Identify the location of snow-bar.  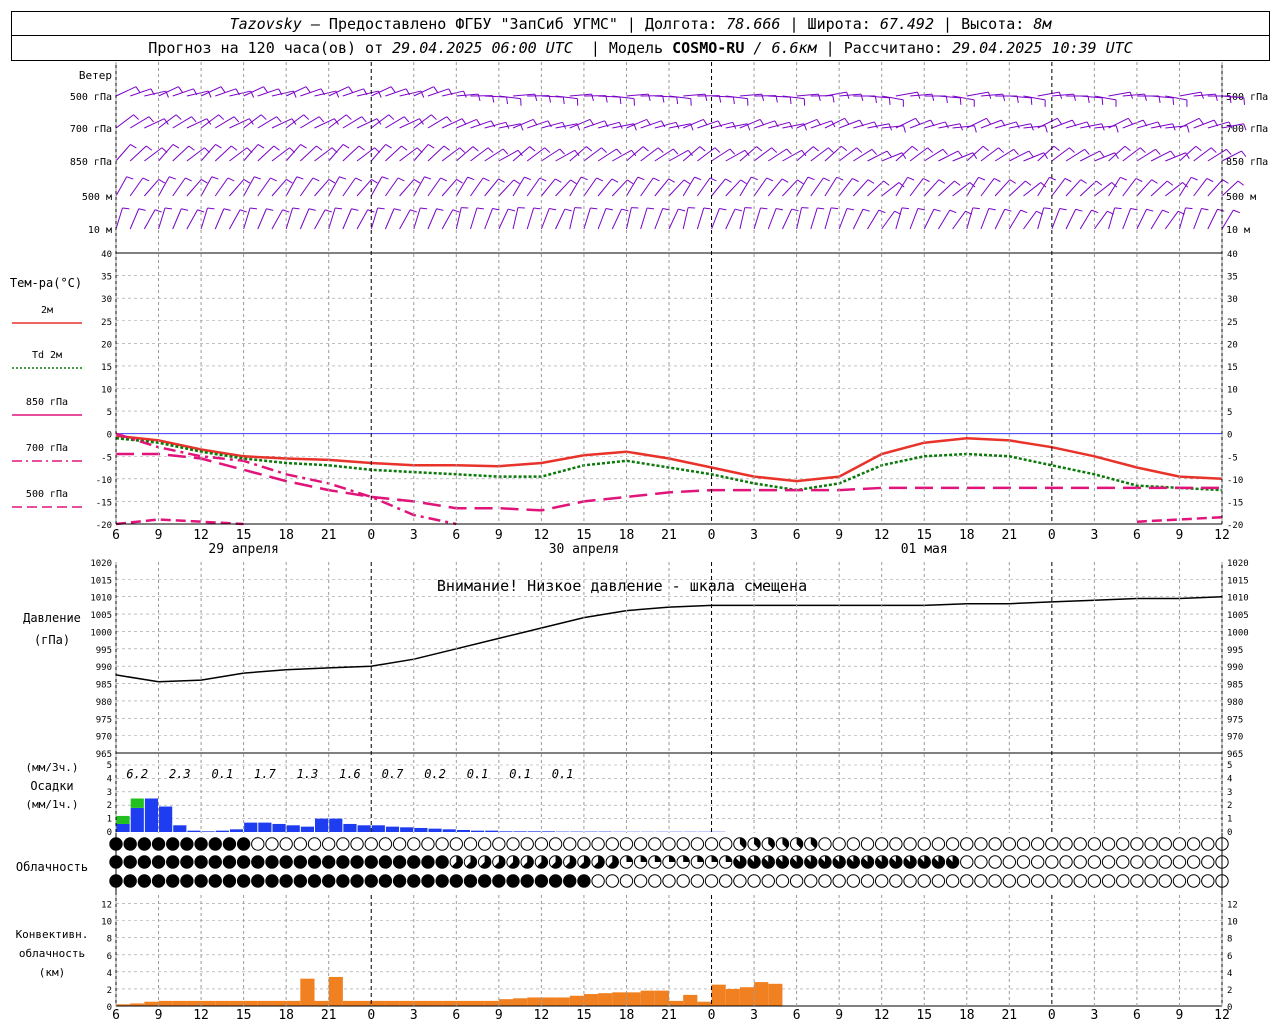
(123, 819).